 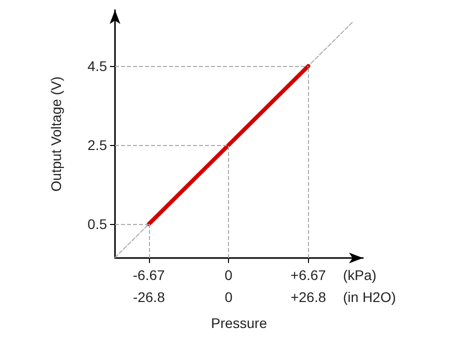 I want to click on x-tick-label: -6.67, so click(x=148, y=275).